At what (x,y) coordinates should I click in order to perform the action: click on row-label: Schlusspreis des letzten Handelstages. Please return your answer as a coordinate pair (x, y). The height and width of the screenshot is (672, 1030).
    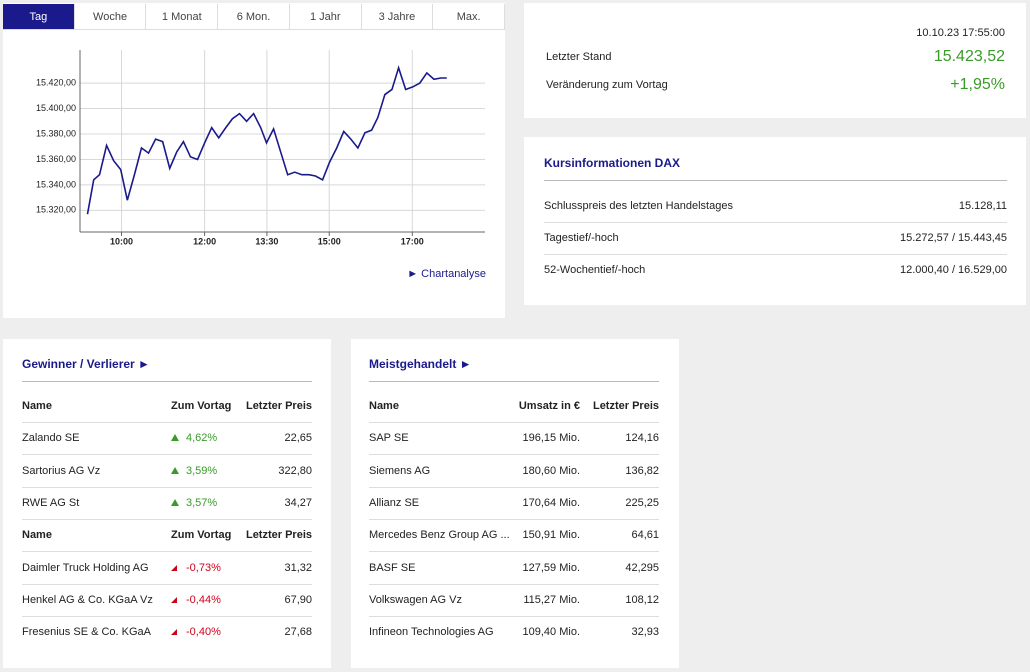
    Looking at the image, I should click on (638, 206).